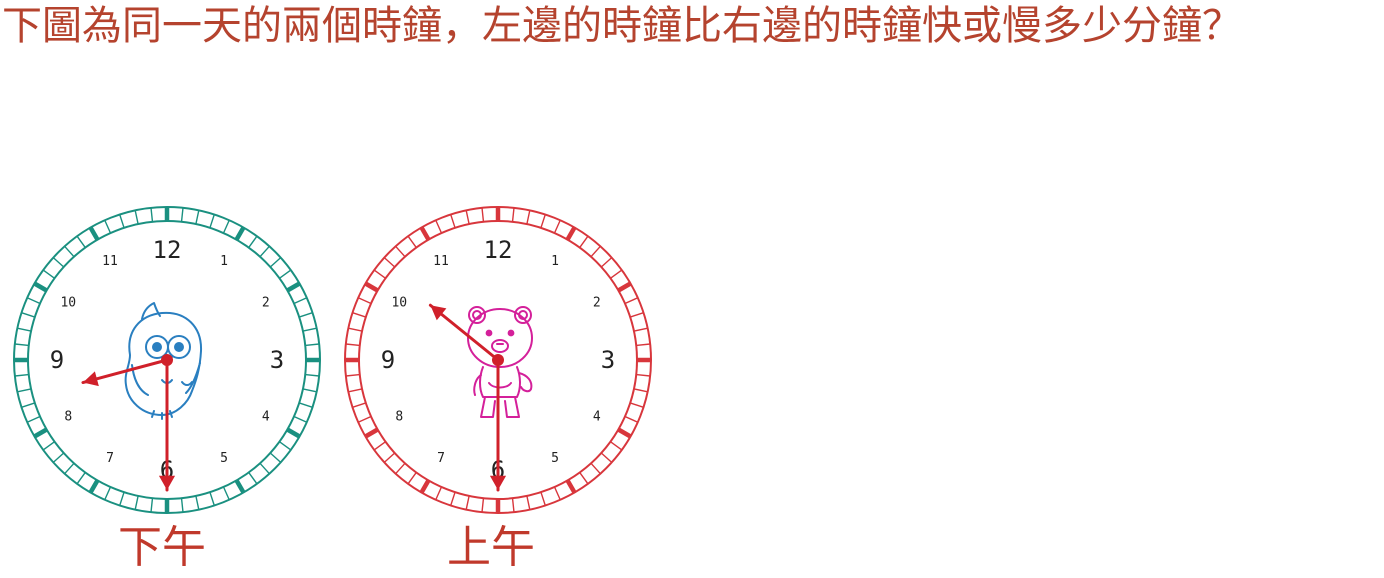 The image size is (1384, 578). What do you see at coordinates (608, 360) in the screenshot?
I see `clock-number-3: 3` at bounding box center [608, 360].